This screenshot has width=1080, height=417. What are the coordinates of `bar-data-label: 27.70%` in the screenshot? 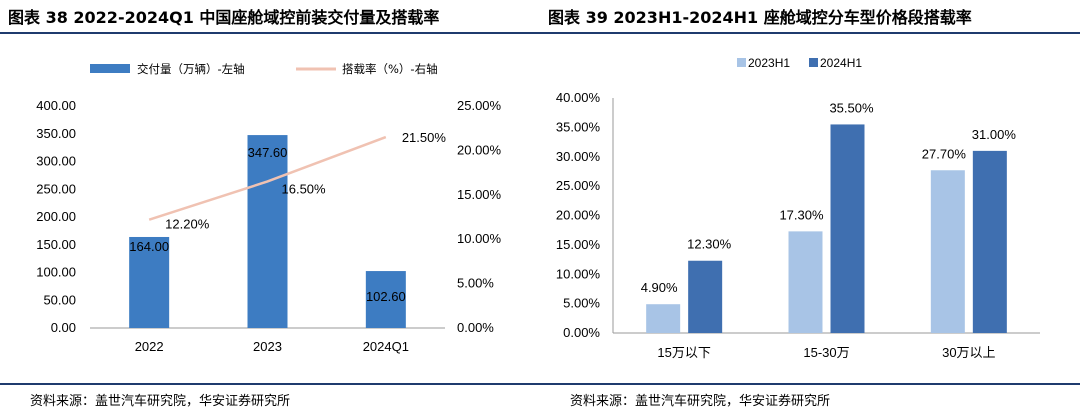 It's located at (944, 153).